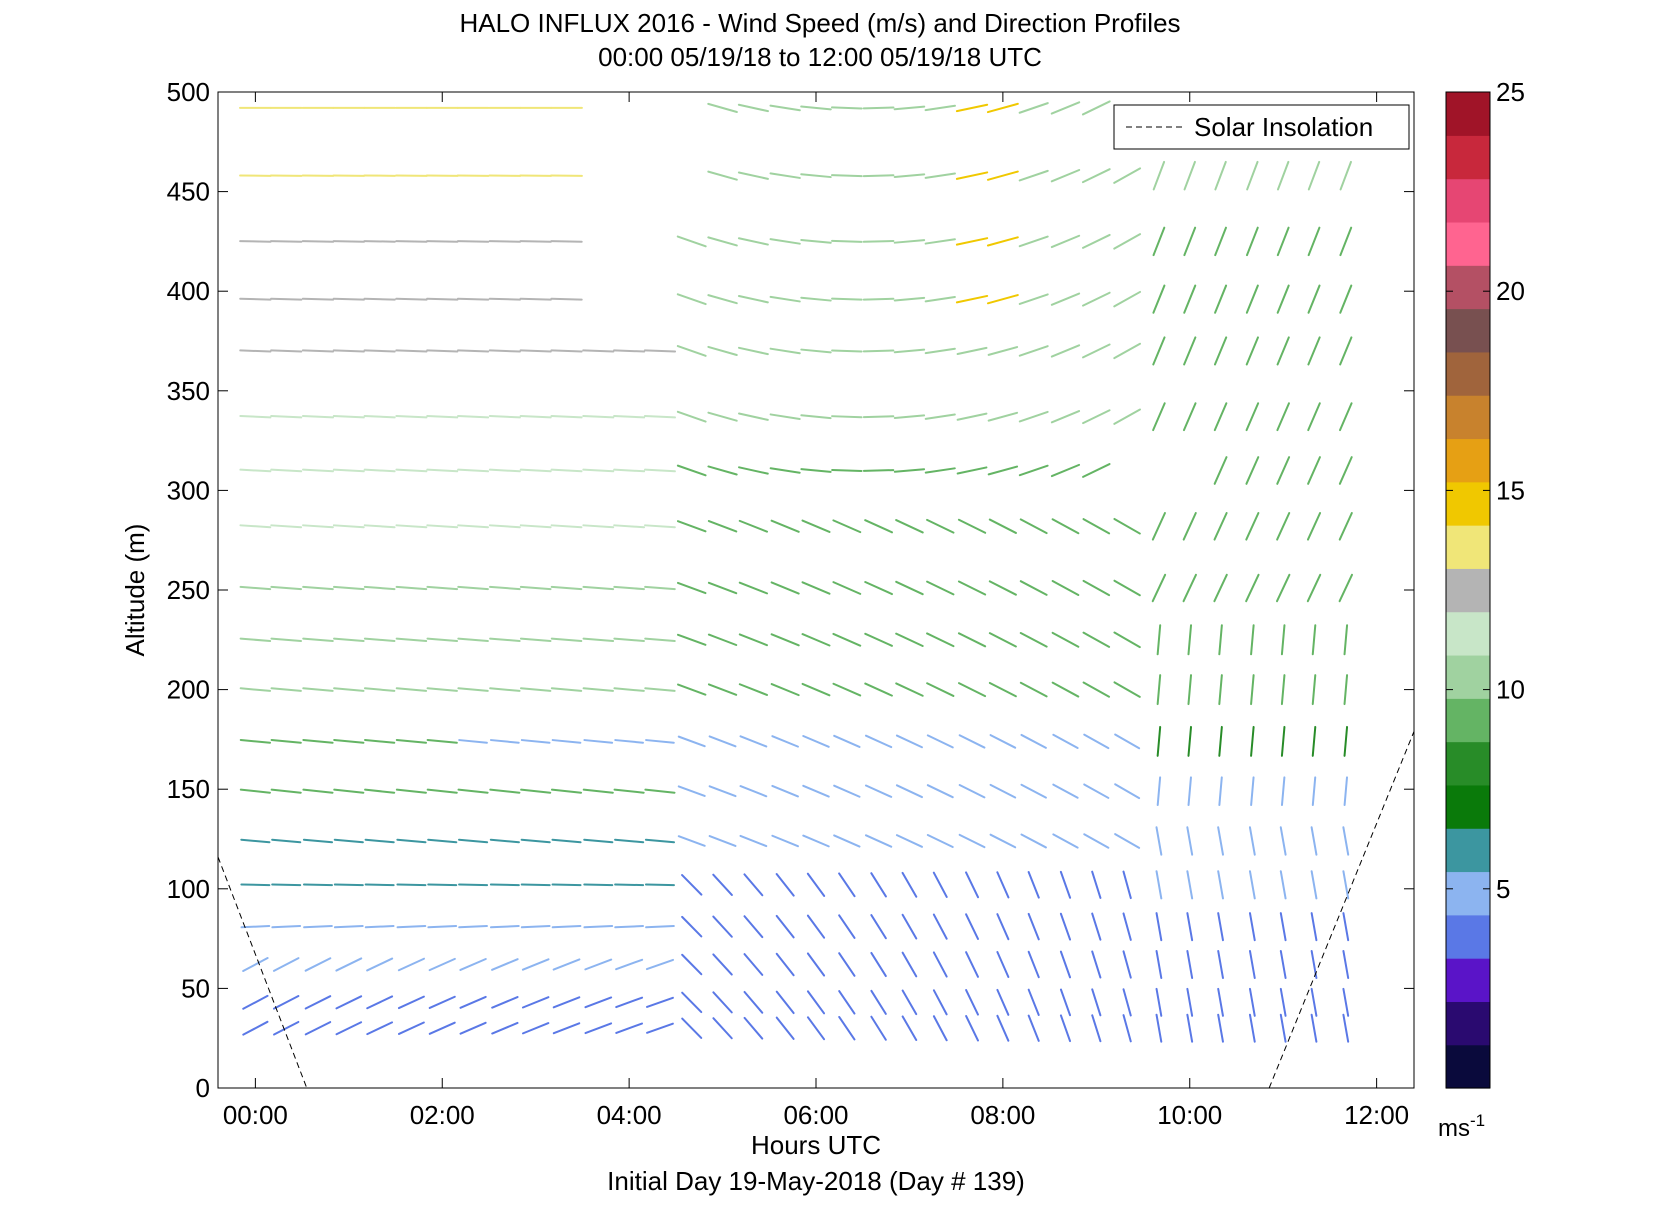 The height and width of the screenshot is (1216, 1679). Describe the element at coordinates (1510, 490) in the screenshot. I see `colorbar-tick-label: 15` at that location.